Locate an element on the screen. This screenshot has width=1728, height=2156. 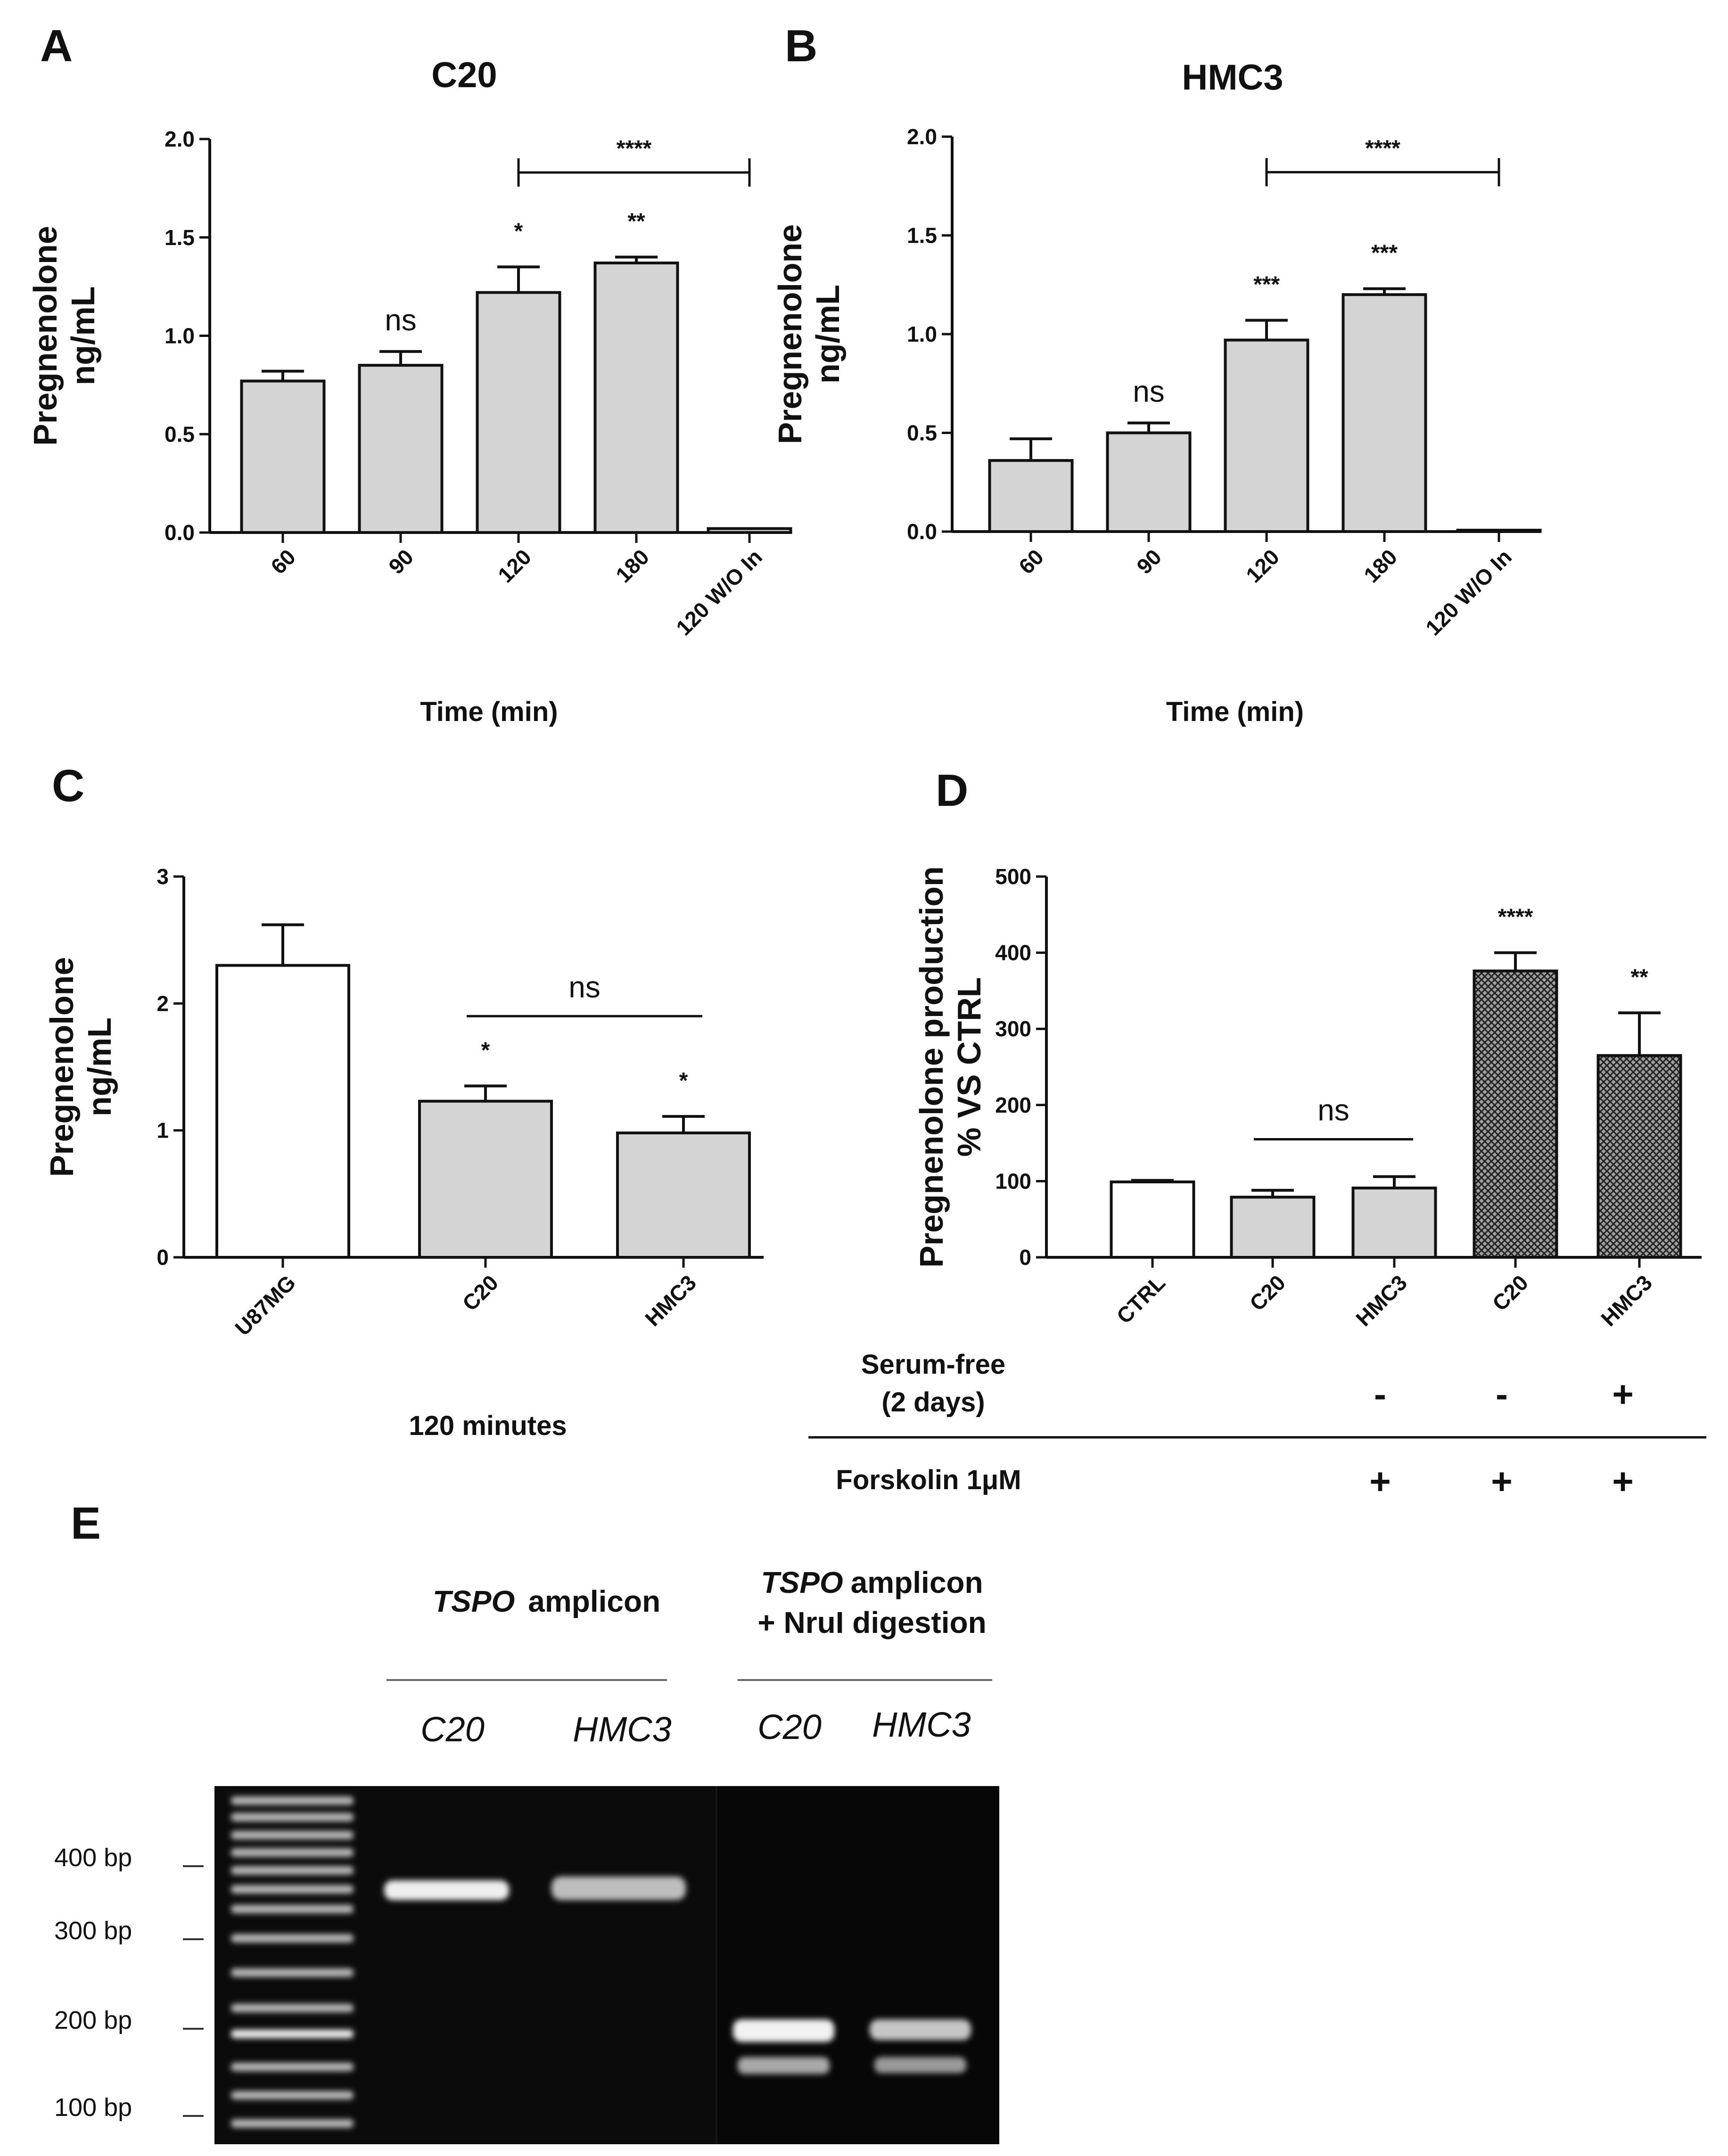
gel-lane-hmc3-digest: HMC3 is located at coordinates (921, 1724).